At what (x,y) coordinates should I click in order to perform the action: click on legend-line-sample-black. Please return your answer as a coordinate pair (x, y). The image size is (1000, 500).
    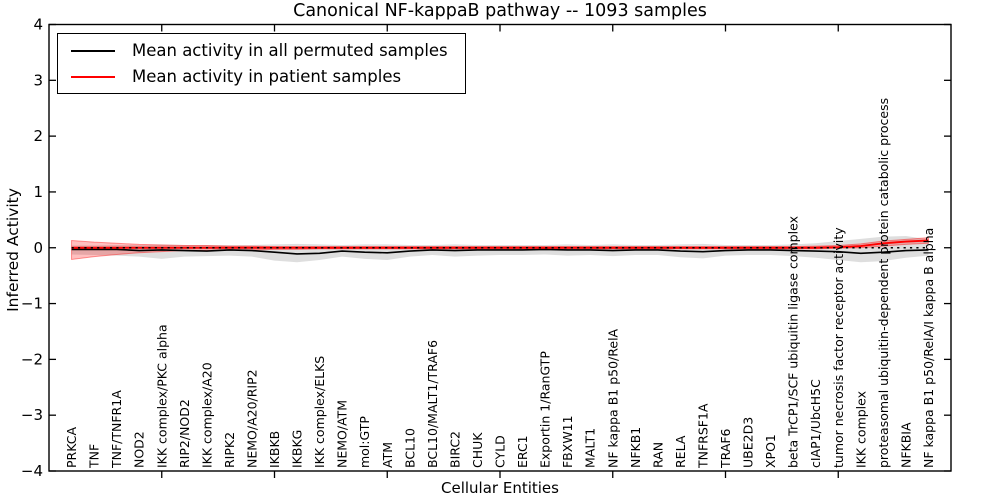
    Looking at the image, I should click on (93, 50).